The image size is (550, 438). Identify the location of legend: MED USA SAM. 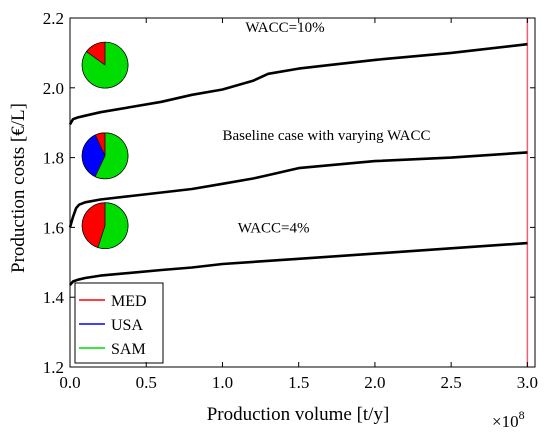
(119, 323).